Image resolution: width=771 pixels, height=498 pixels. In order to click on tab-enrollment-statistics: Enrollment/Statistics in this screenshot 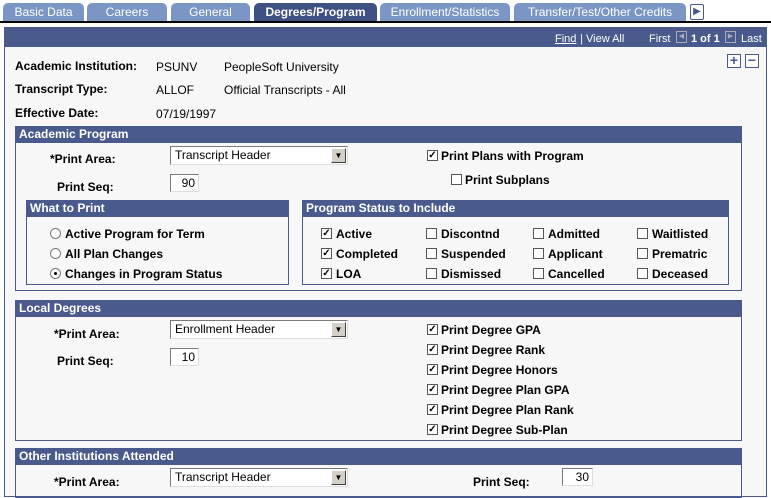, I will do `click(445, 12)`.